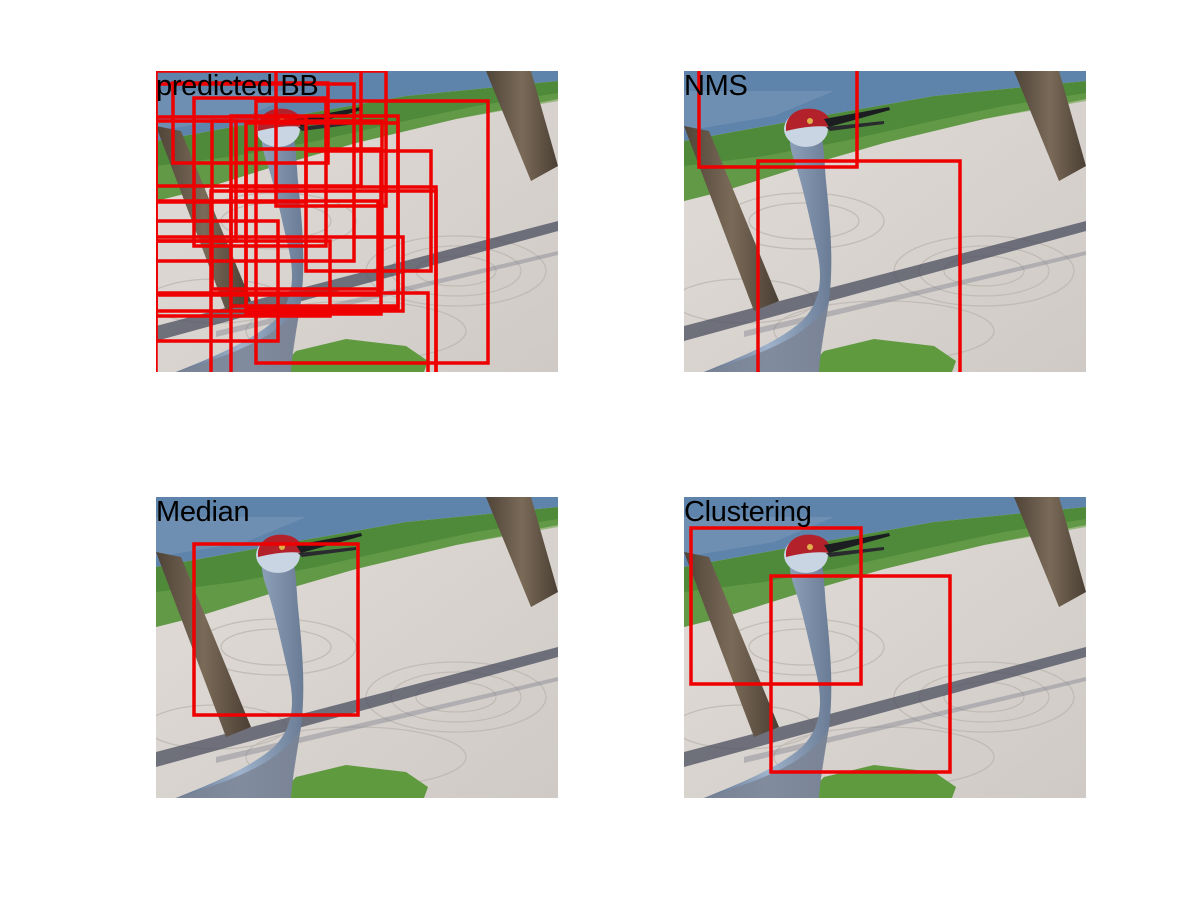 This screenshot has height=900, width=1200. Describe the element at coordinates (716, 86) in the screenshot. I see `panel-title: NMS` at that location.